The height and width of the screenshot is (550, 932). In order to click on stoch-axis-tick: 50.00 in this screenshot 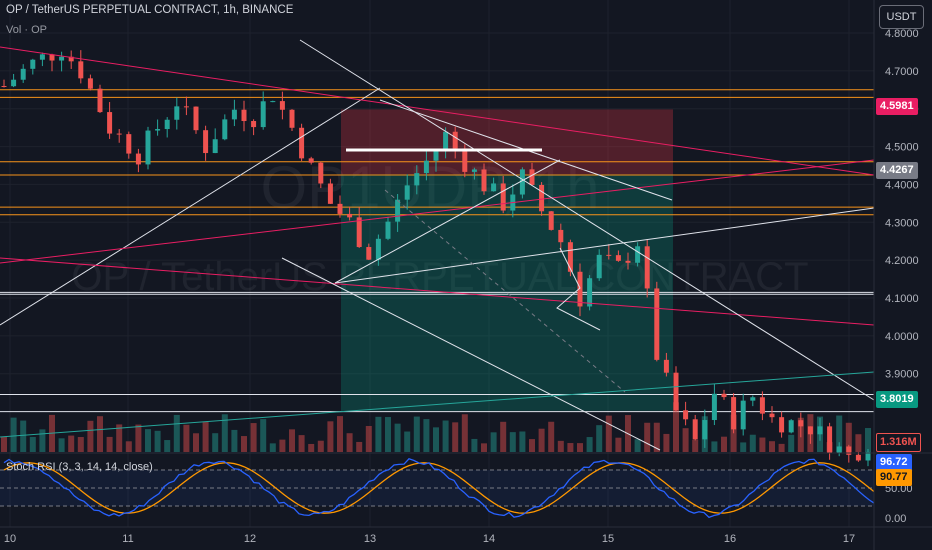, I will do `click(899, 489)`.